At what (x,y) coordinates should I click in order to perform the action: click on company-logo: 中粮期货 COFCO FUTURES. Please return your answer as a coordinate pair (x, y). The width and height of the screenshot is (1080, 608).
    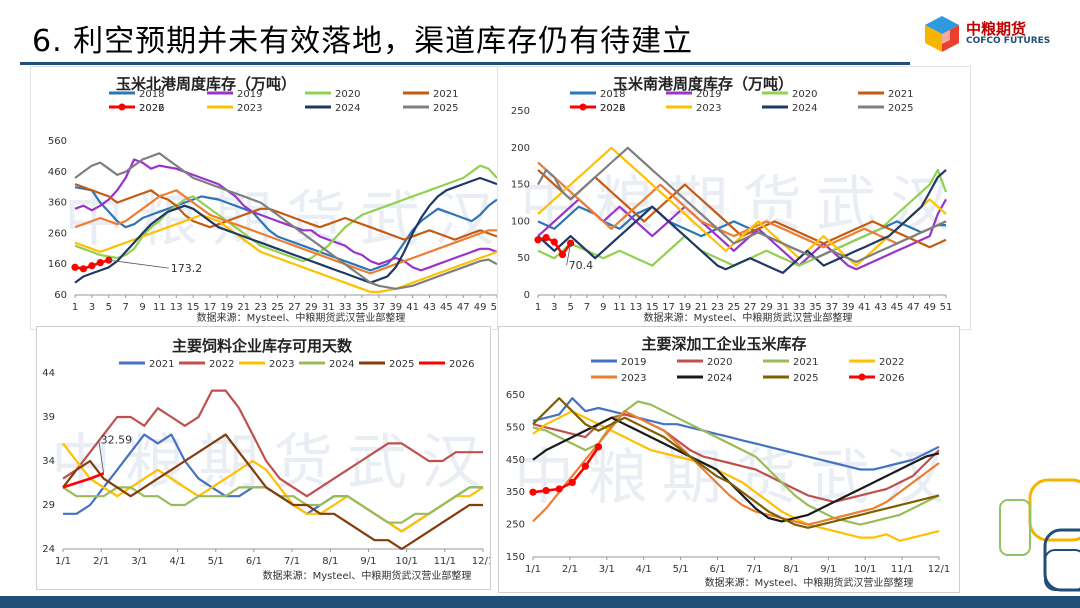
    Looking at the image, I should click on (992, 38).